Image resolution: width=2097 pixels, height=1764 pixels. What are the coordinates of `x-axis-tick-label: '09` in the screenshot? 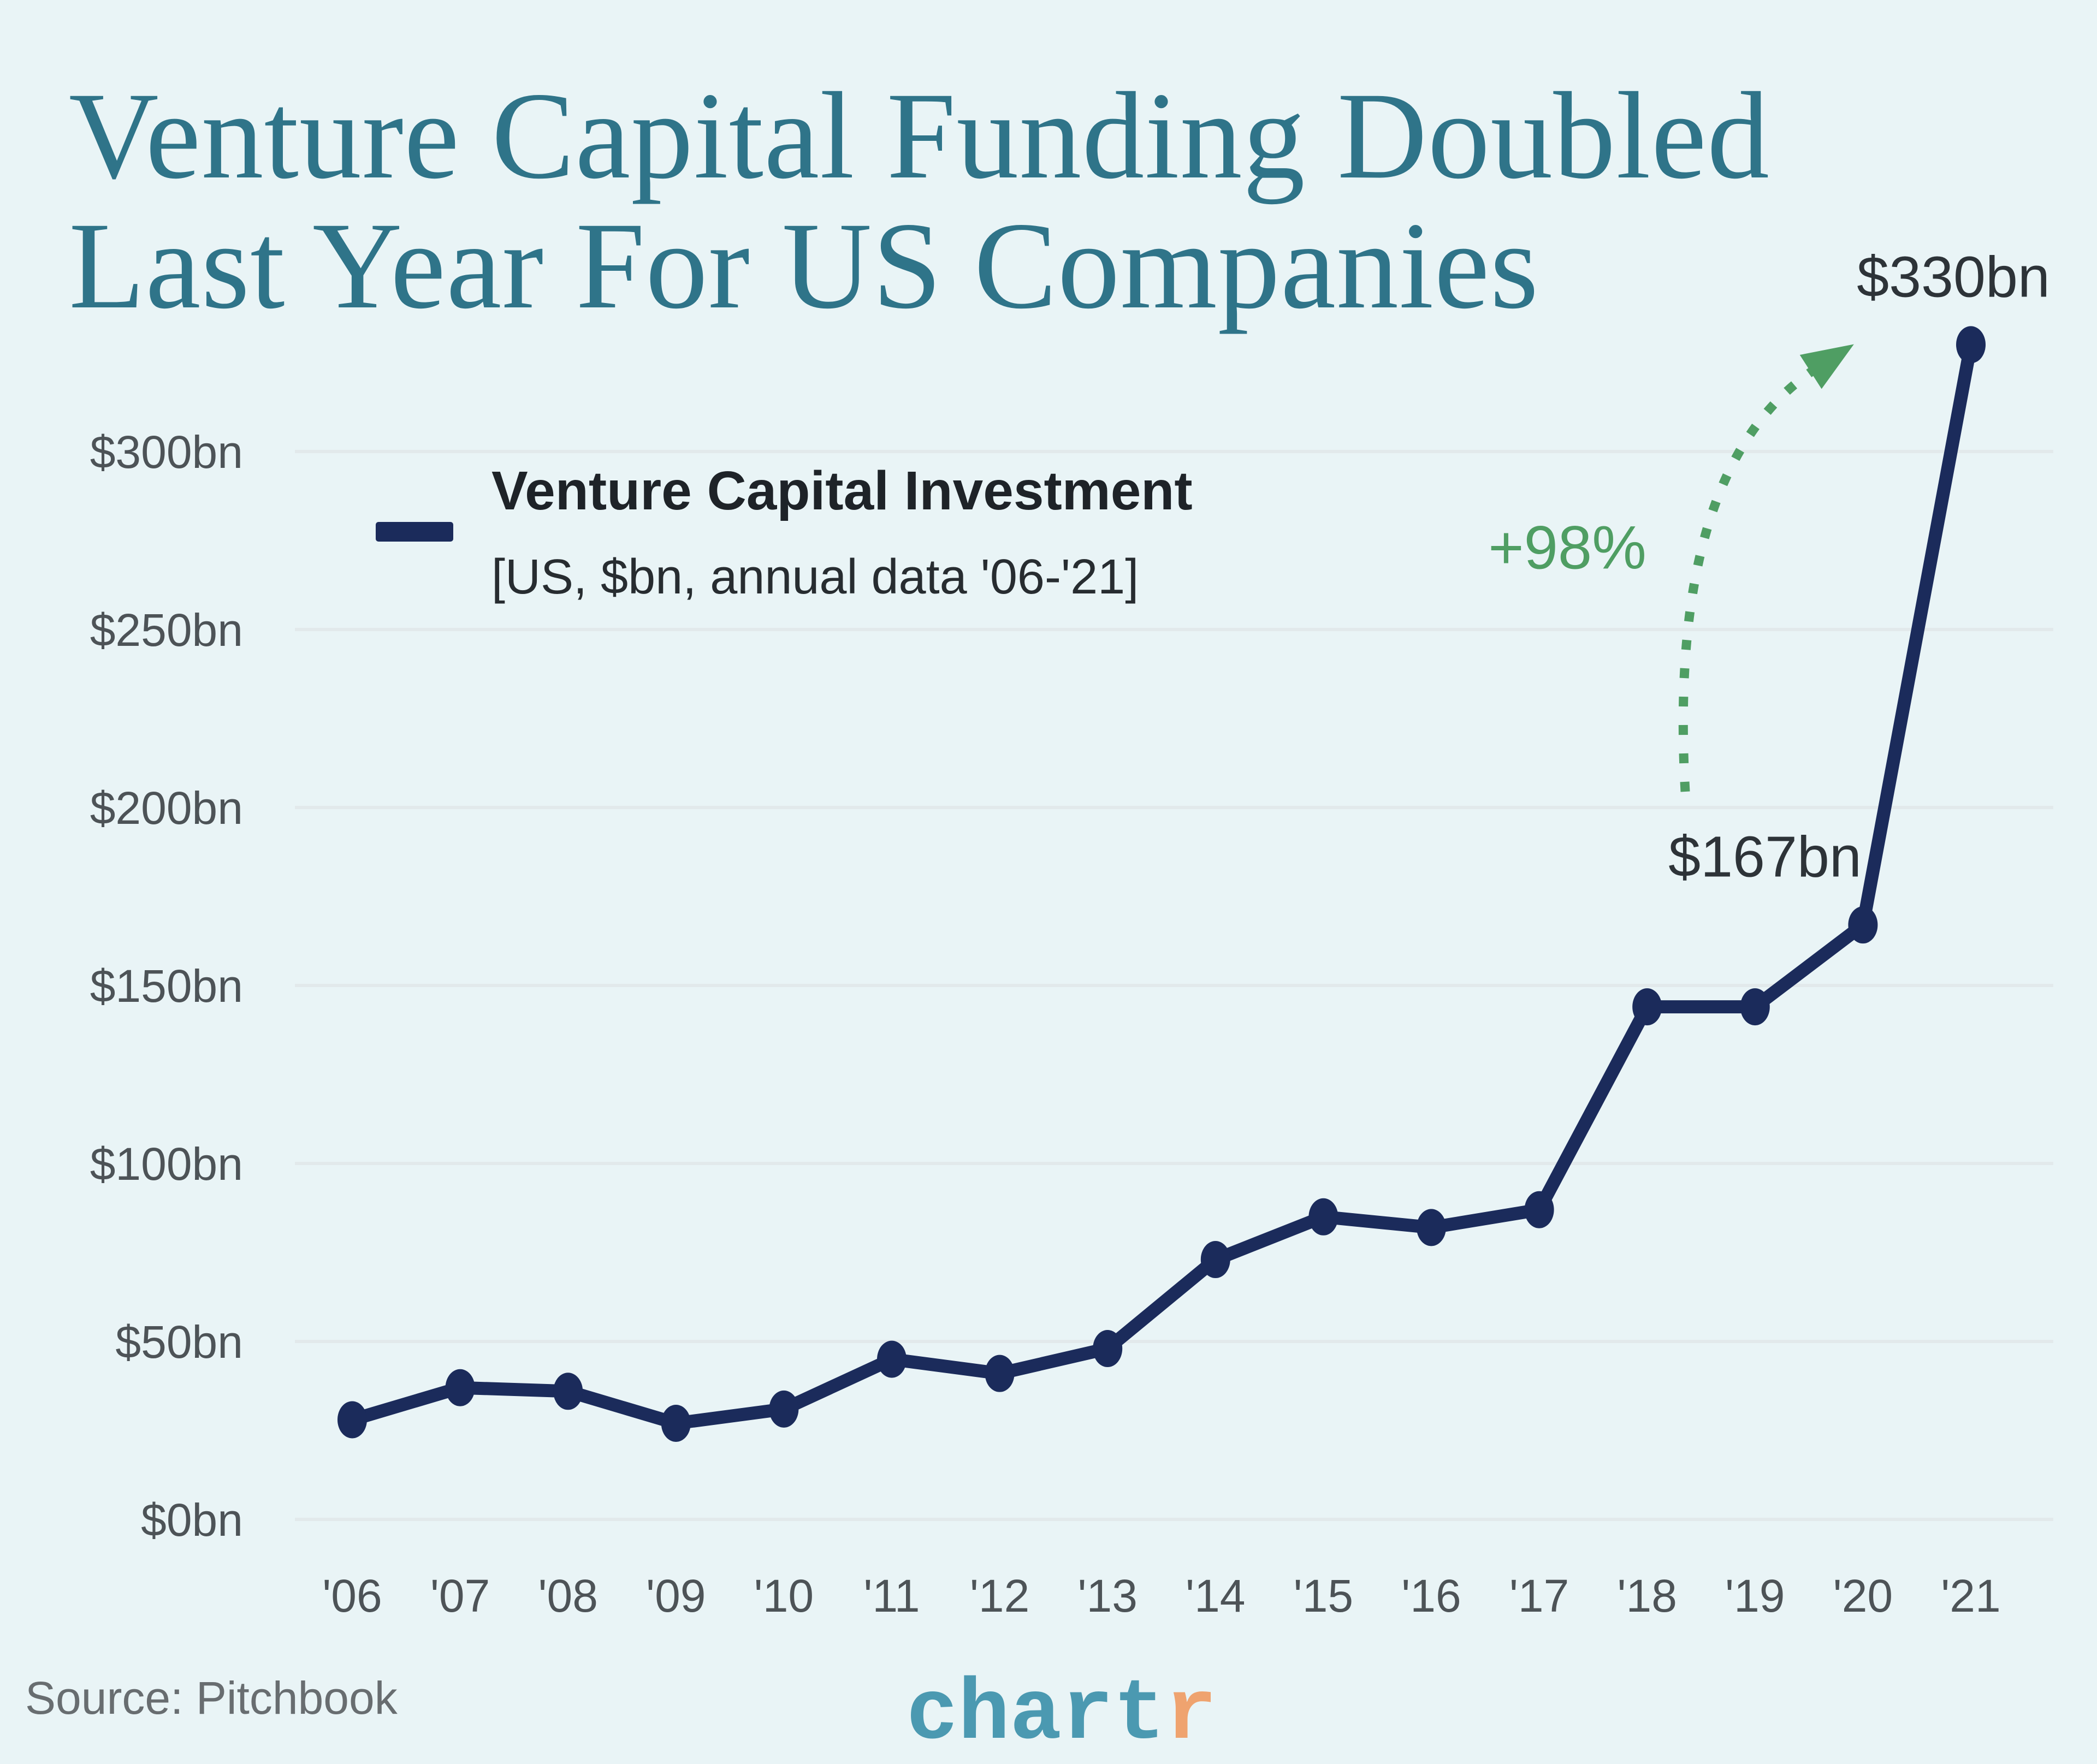 It's located at (676, 1596).